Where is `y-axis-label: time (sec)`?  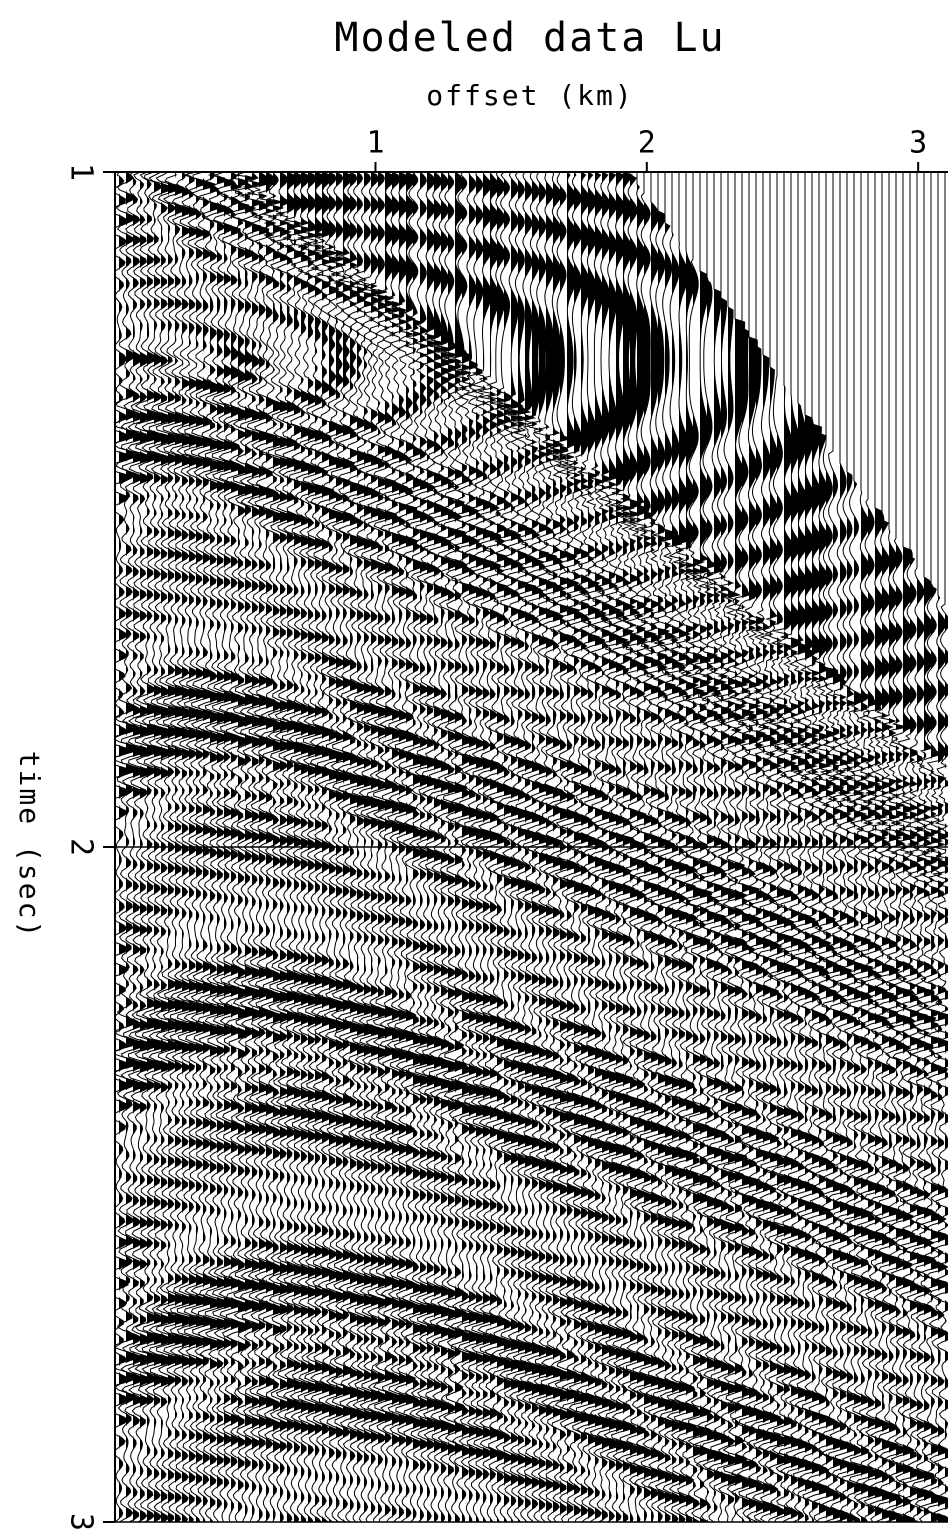
y-axis-label: time (sec) is located at coordinates (29, 845).